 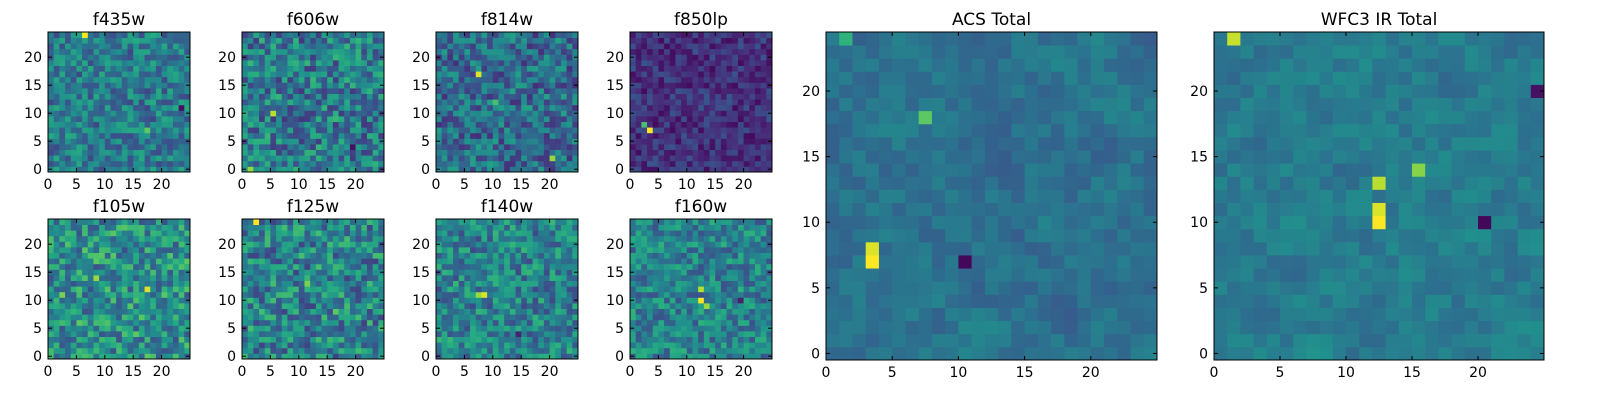 What do you see at coordinates (231, 142) in the screenshot?
I see `y-tick-label: 5` at bounding box center [231, 142].